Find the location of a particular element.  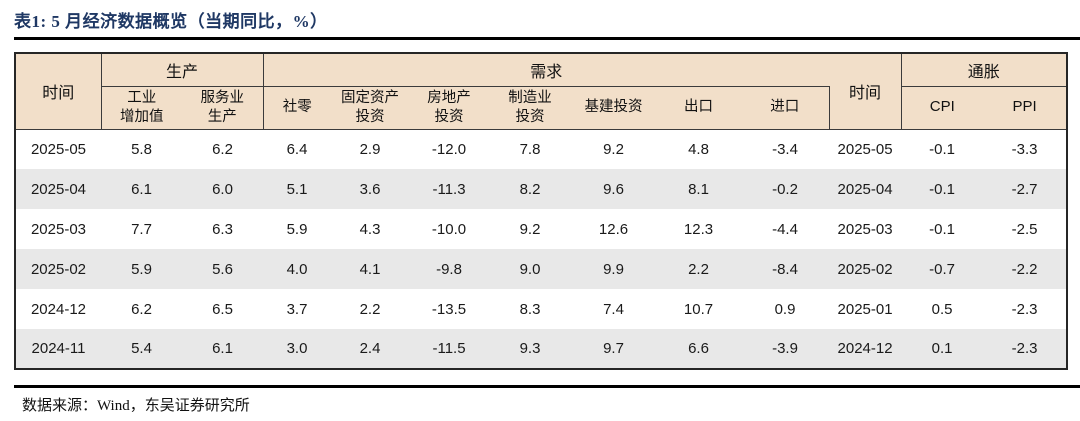

value-cell: -2.5 is located at coordinates (1024, 229).